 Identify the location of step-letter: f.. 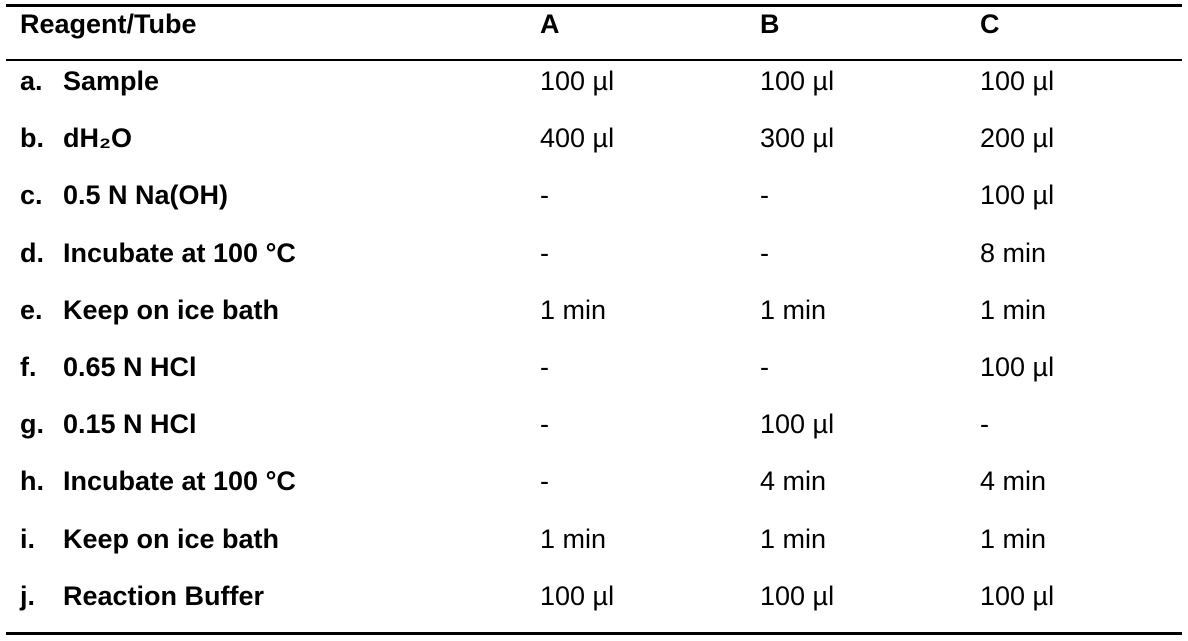
(28, 367).